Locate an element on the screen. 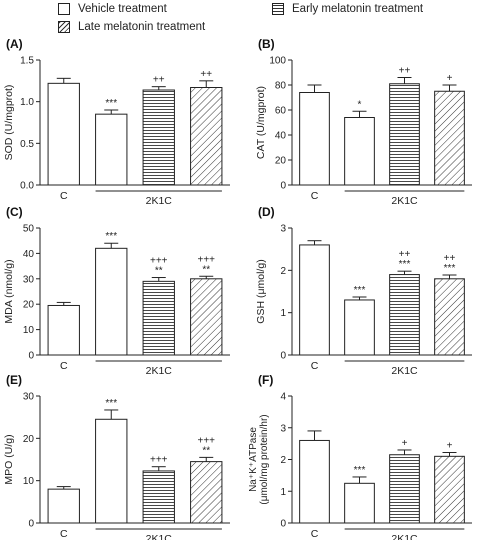  y-axis-label: CAT (U/mgprot) is located at coordinates (261, 122).